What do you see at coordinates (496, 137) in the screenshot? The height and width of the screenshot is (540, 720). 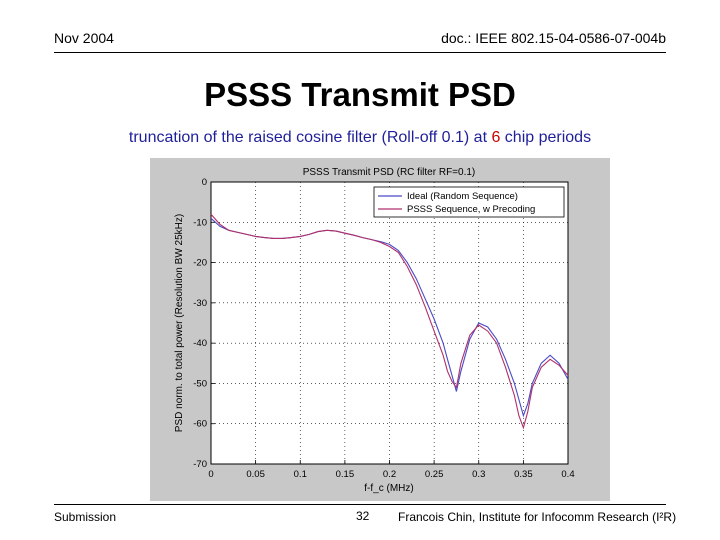 I see `subtitle-highlight: 6` at bounding box center [496, 137].